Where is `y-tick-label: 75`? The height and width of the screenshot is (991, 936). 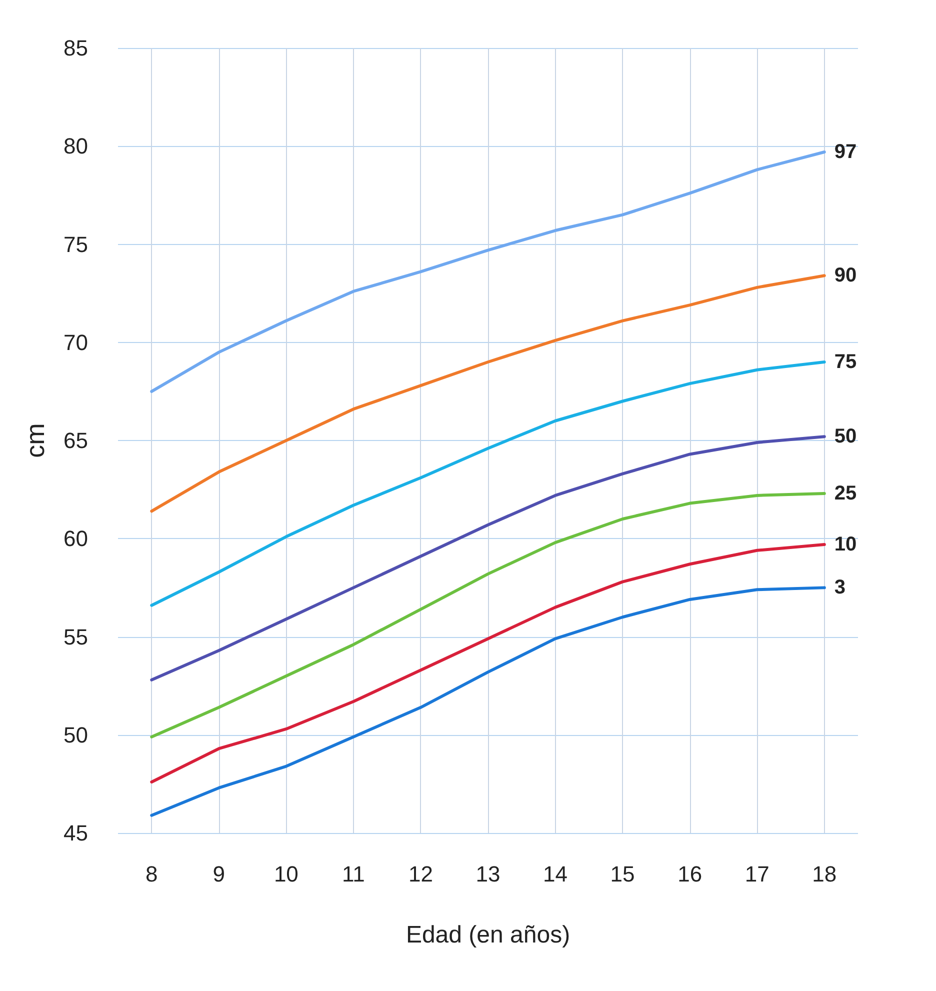 y-tick-label: 75 is located at coordinates (76, 244).